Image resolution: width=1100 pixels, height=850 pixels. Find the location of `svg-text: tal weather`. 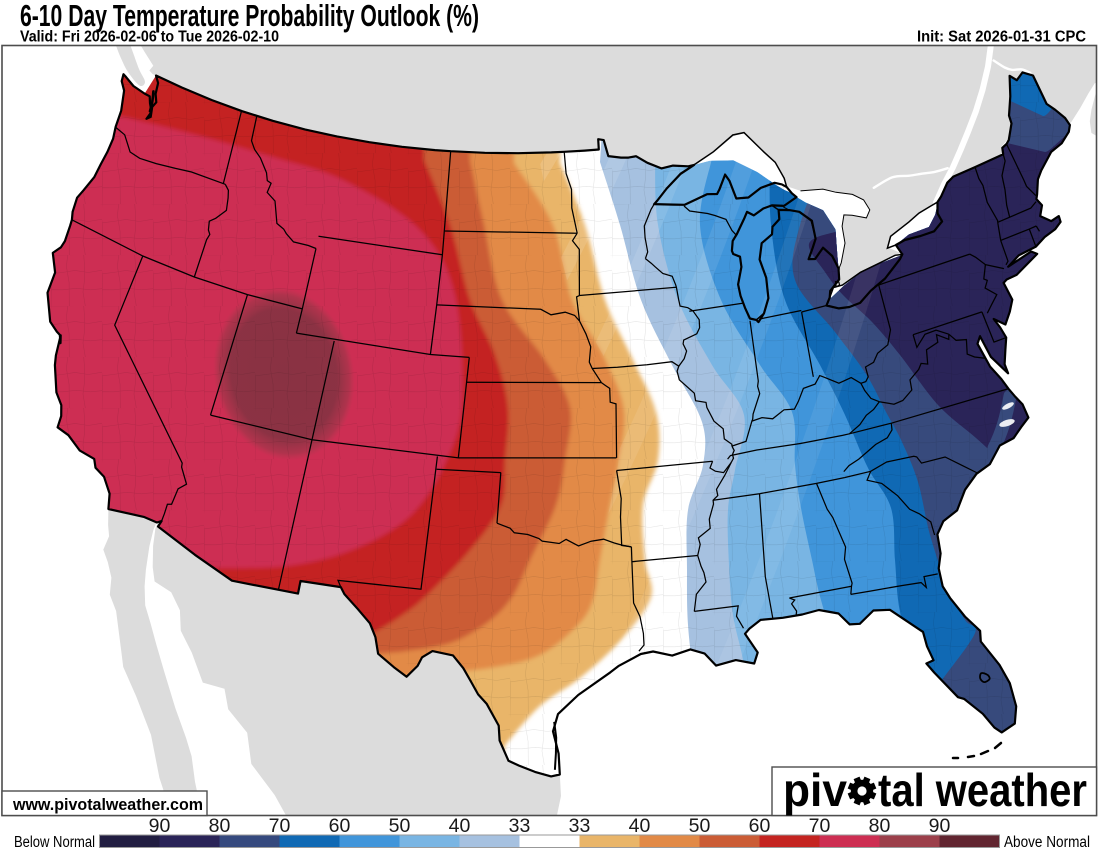

svg-text: tal weather is located at coordinates (982, 790).